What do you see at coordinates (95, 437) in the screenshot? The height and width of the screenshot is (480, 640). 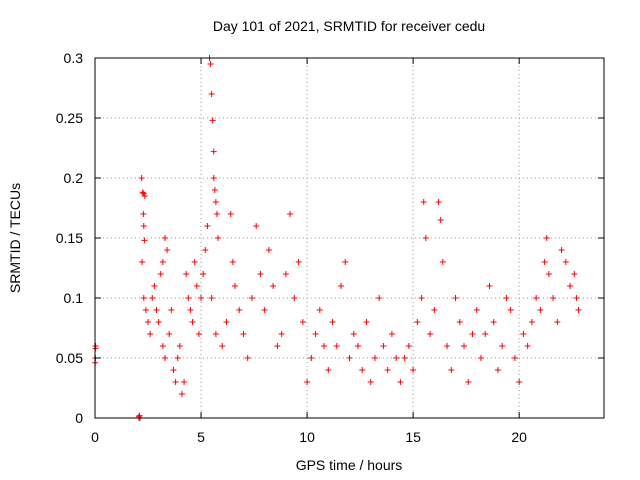 I see `x-tick-label: 0` at bounding box center [95, 437].